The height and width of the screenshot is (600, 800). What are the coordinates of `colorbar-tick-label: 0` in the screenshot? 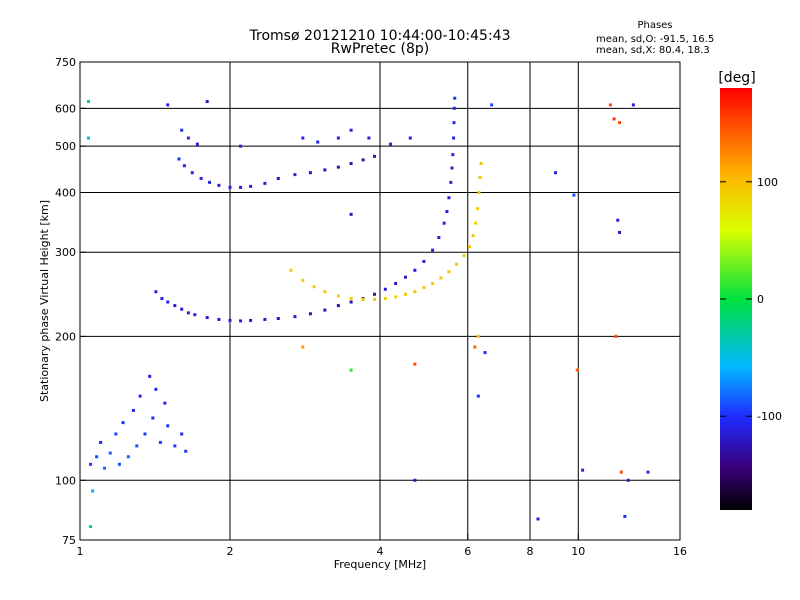 It's located at (760, 299).